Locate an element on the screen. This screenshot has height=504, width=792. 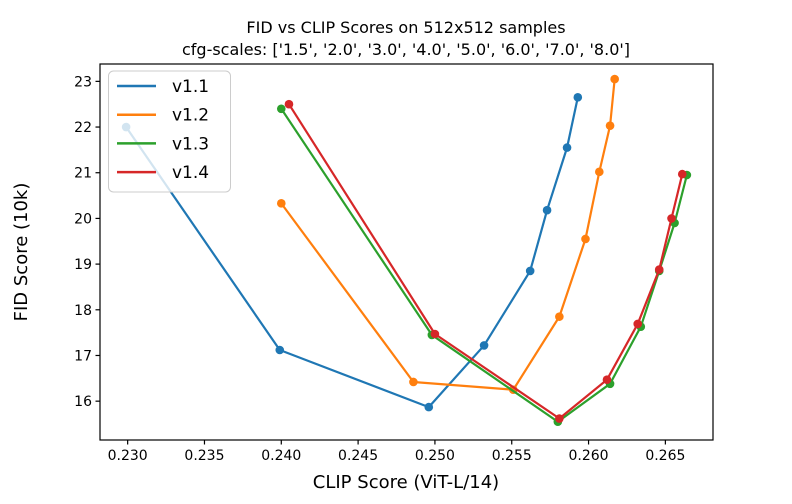
x-tick-label: 0.265 is located at coordinates (665, 456).